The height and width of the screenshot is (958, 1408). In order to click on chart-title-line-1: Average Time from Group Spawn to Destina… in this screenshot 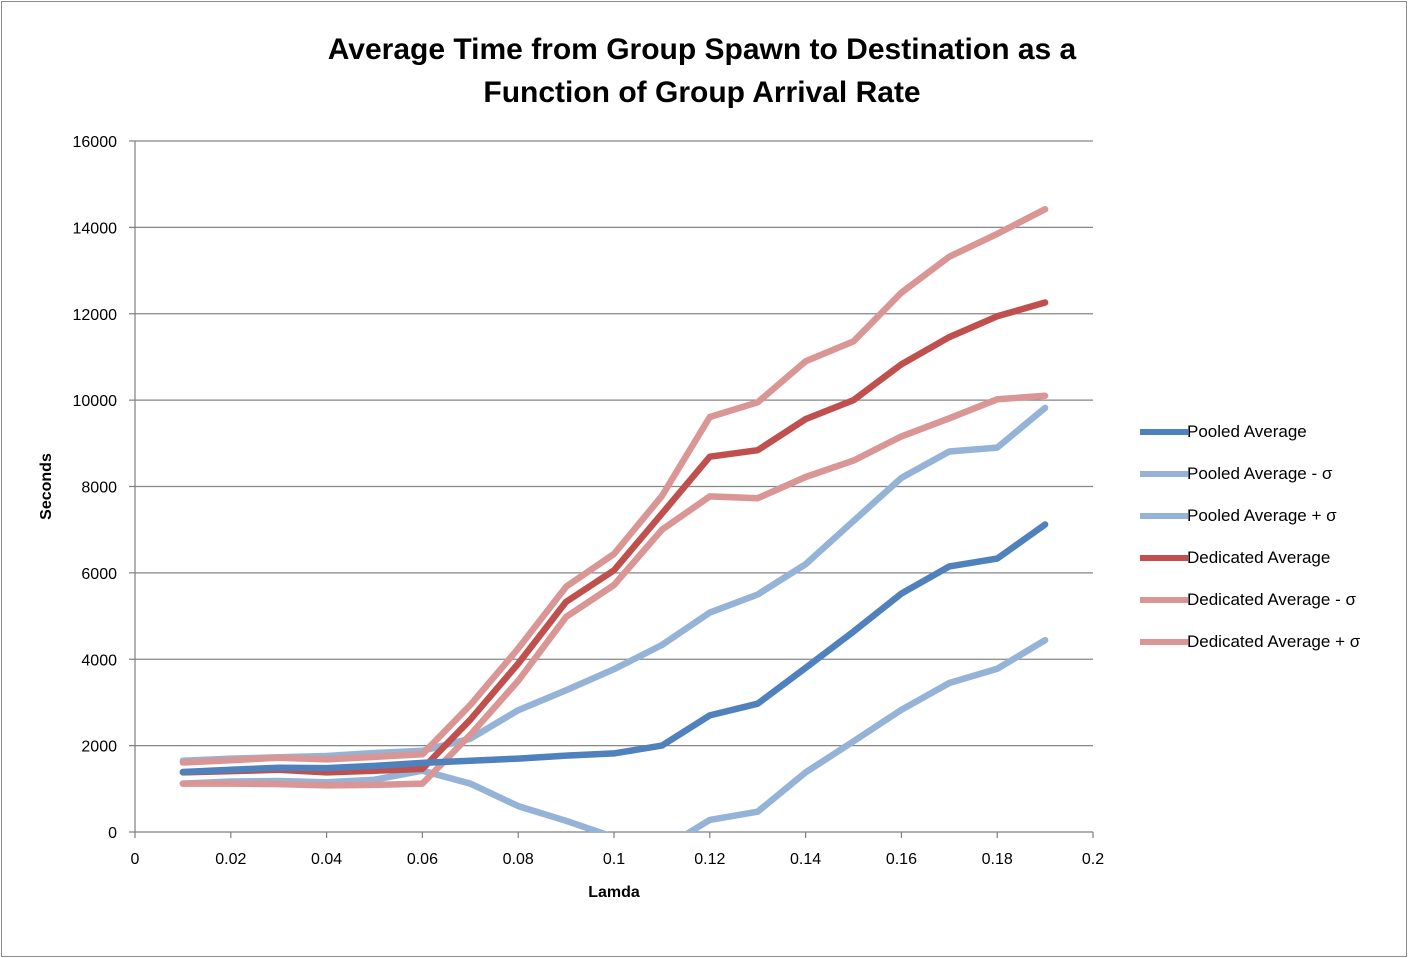, I will do `click(702, 49)`.